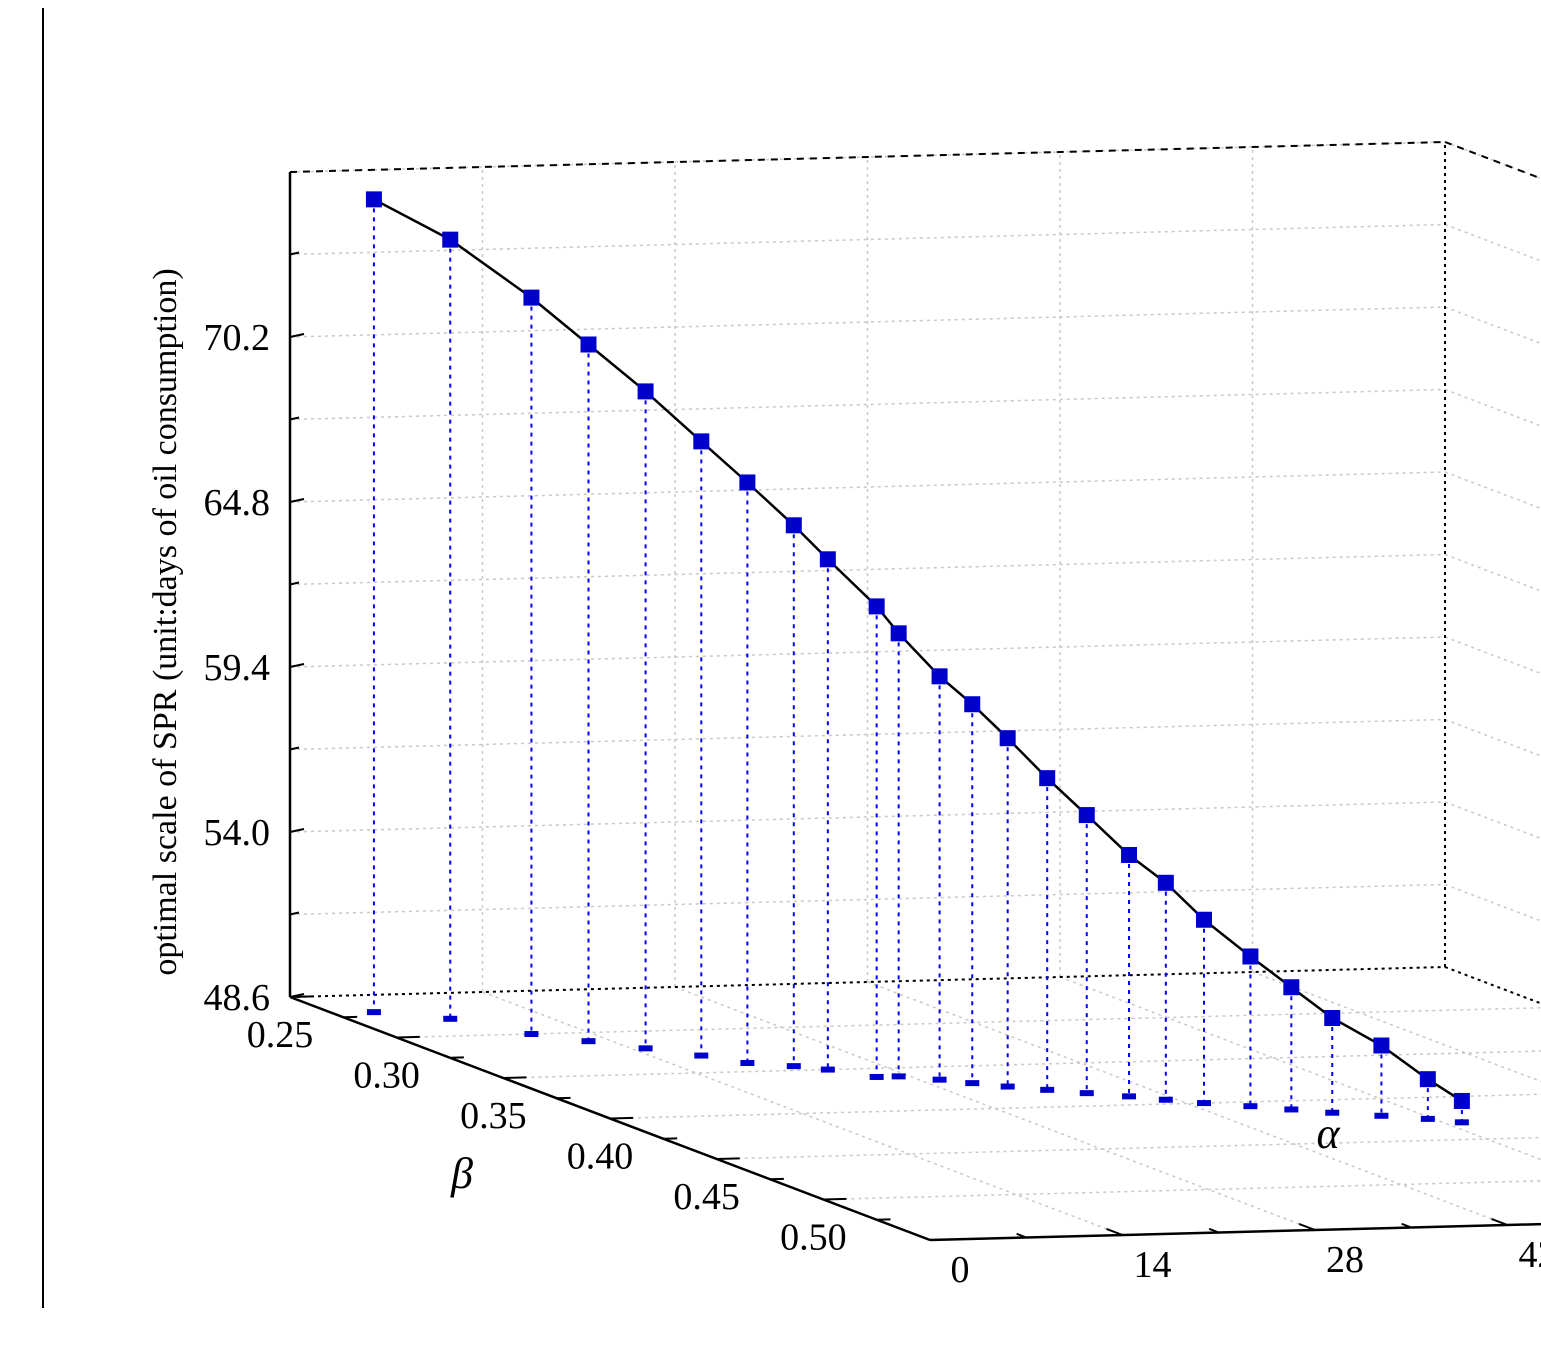 The image size is (1541, 1355). I want to click on z-tick-label: 59.4, so click(237, 668).